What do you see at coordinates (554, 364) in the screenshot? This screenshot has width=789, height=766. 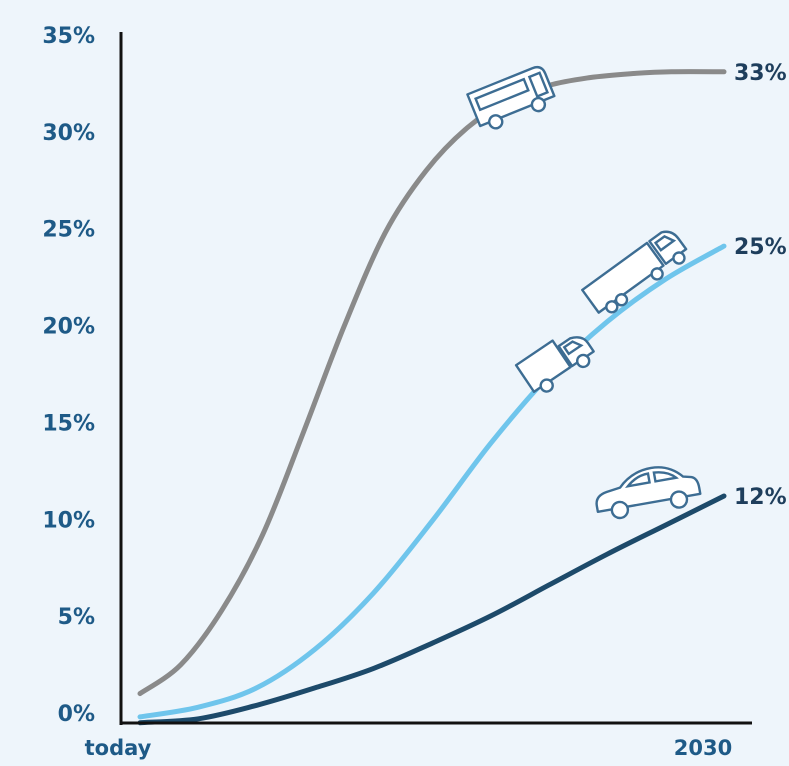 I see `van-icon` at bounding box center [554, 364].